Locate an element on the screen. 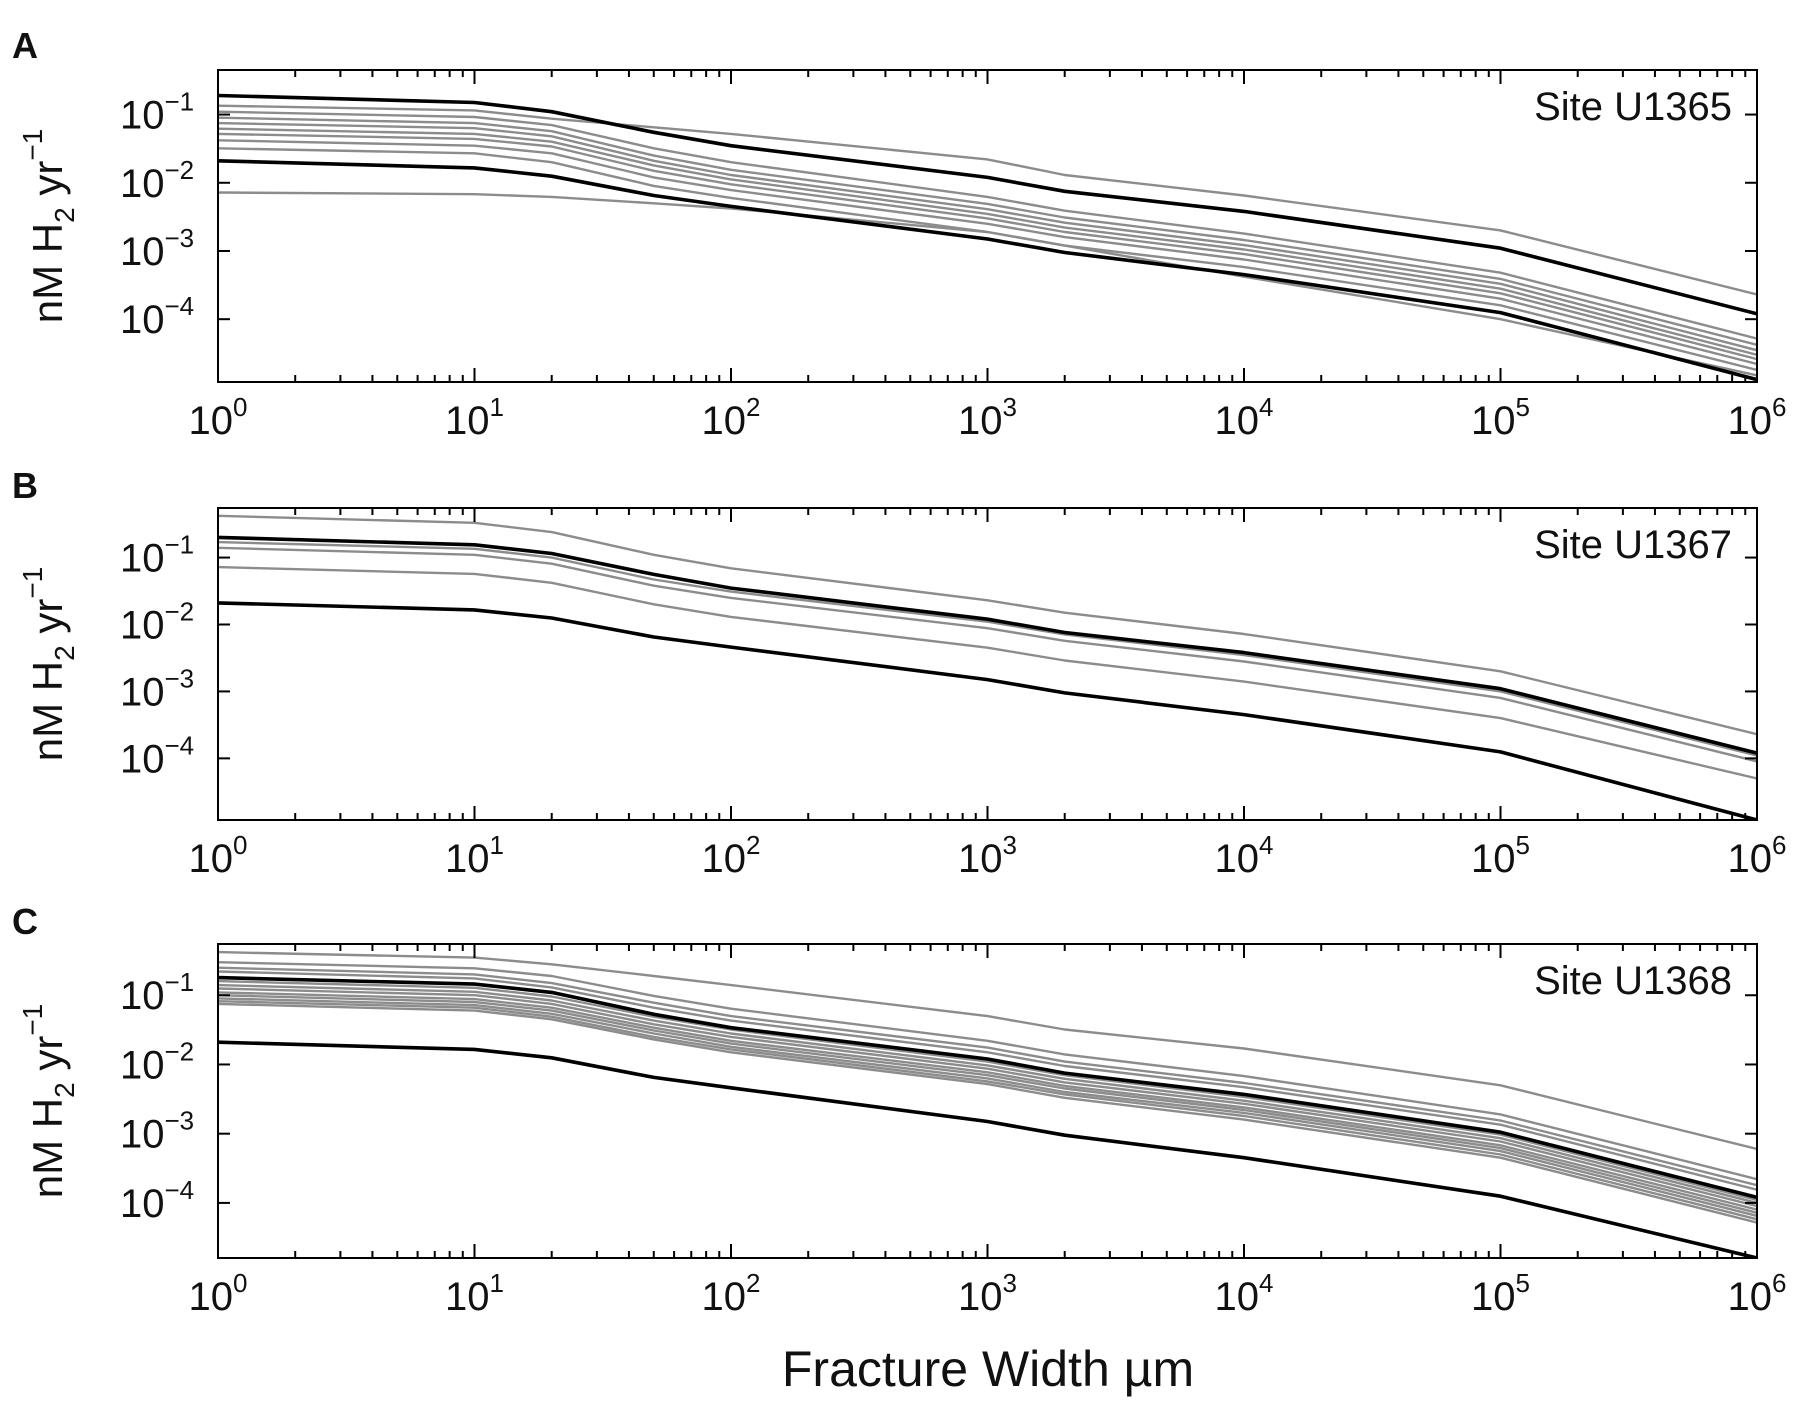 Image resolution: width=1800 pixels, height=1408 pixels. x-axis-label: Fracture Width µm is located at coordinates (988, 1369).